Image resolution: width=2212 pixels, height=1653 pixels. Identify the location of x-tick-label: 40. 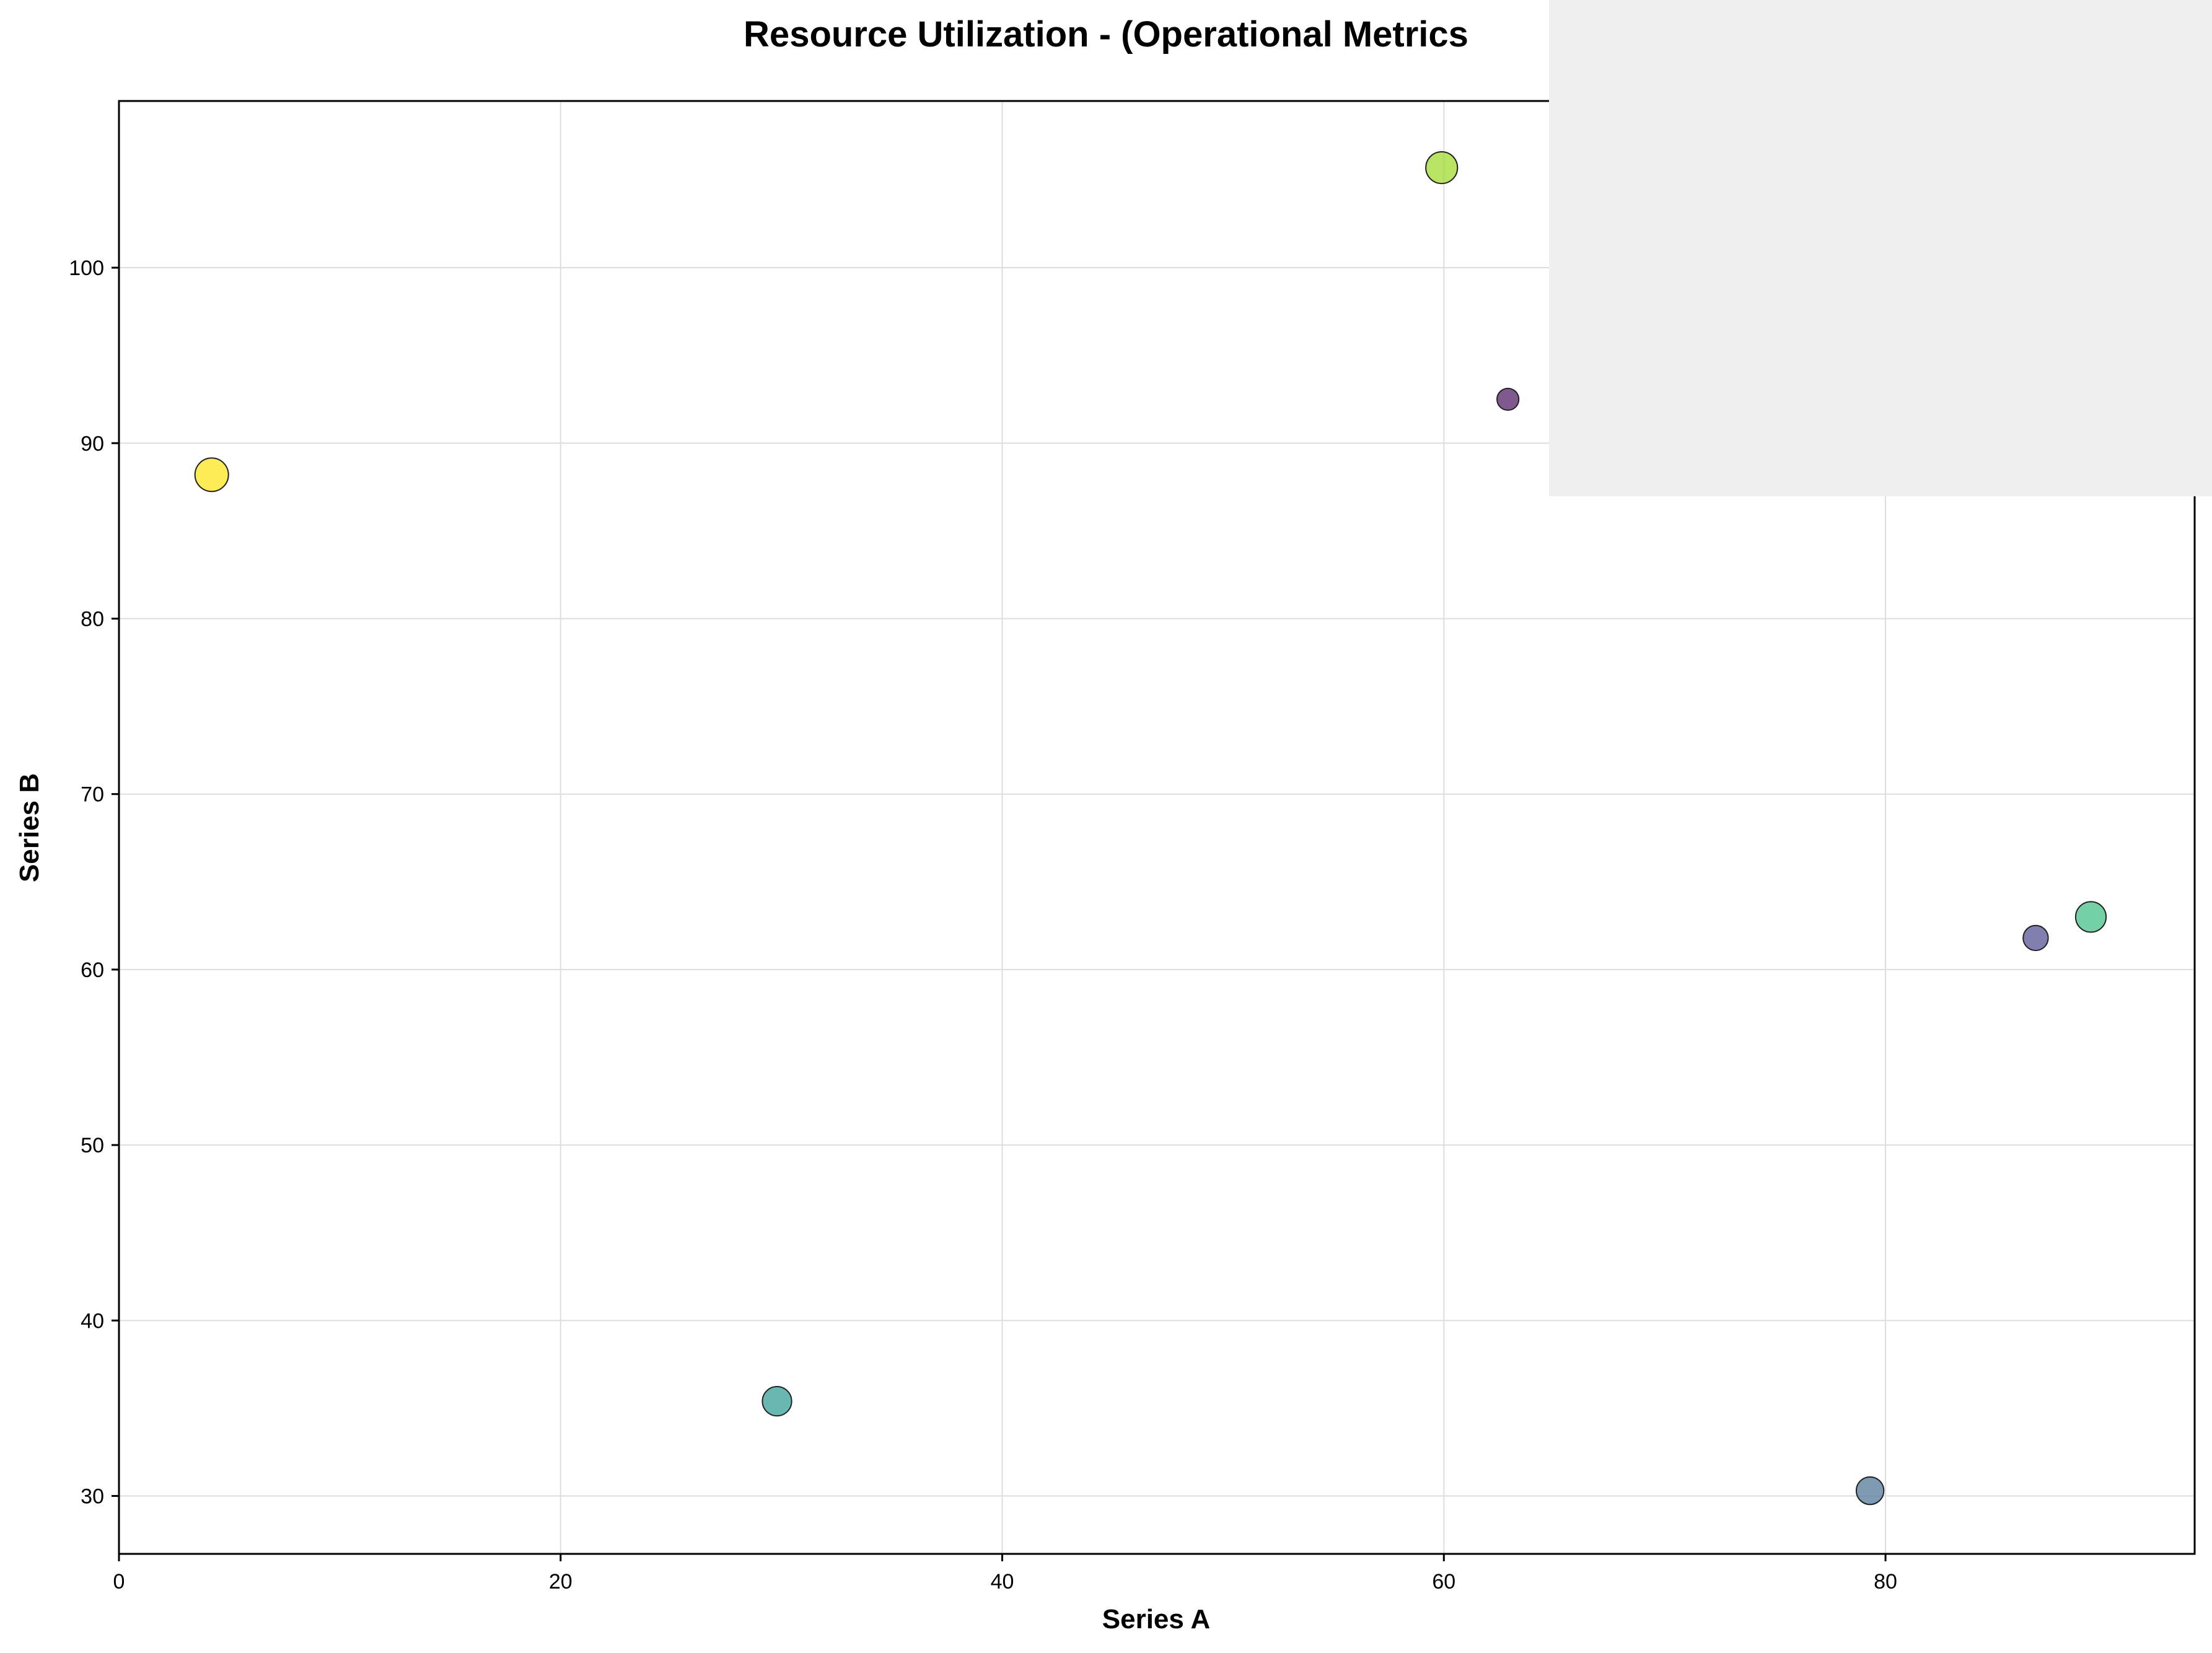
(1002, 1582).